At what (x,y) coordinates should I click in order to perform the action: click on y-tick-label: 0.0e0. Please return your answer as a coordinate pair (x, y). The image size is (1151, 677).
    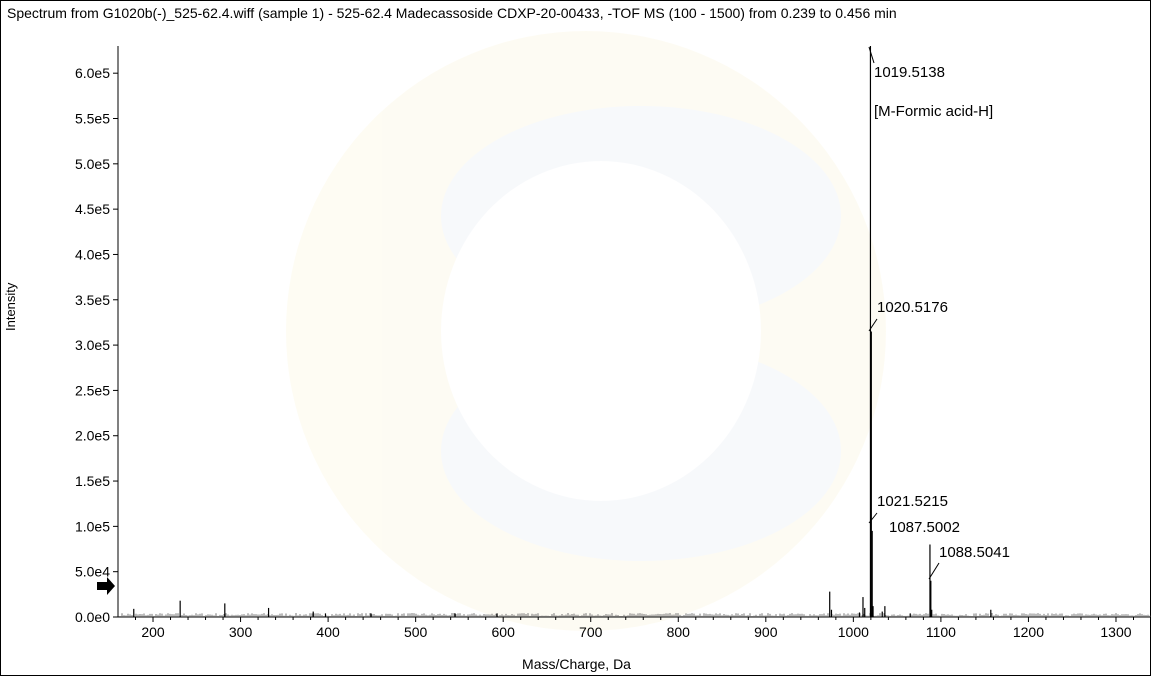
    Looking at the image, I should click on (92, 617).